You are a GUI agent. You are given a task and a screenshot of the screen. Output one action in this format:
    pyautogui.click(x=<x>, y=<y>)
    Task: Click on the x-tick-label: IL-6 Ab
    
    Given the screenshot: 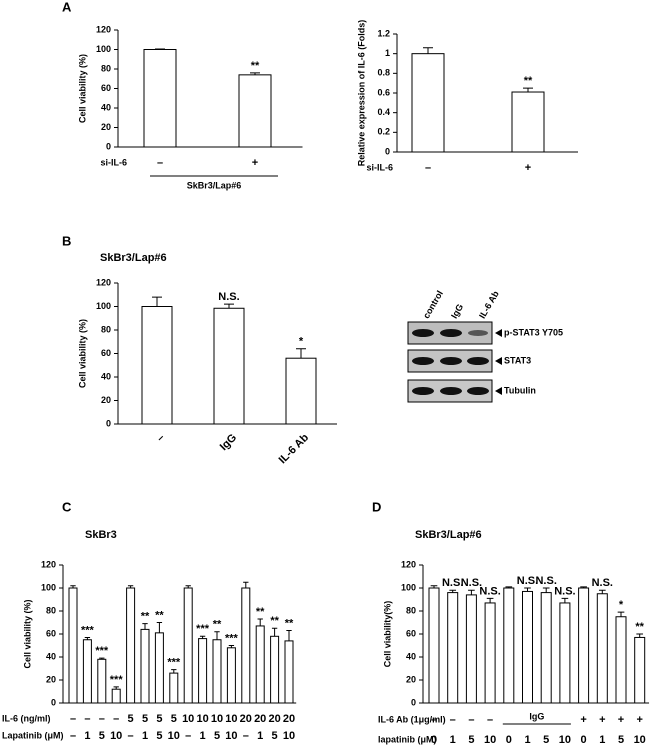 What is the action you would take?
    pyautogui.click(x=294, y=448)
    